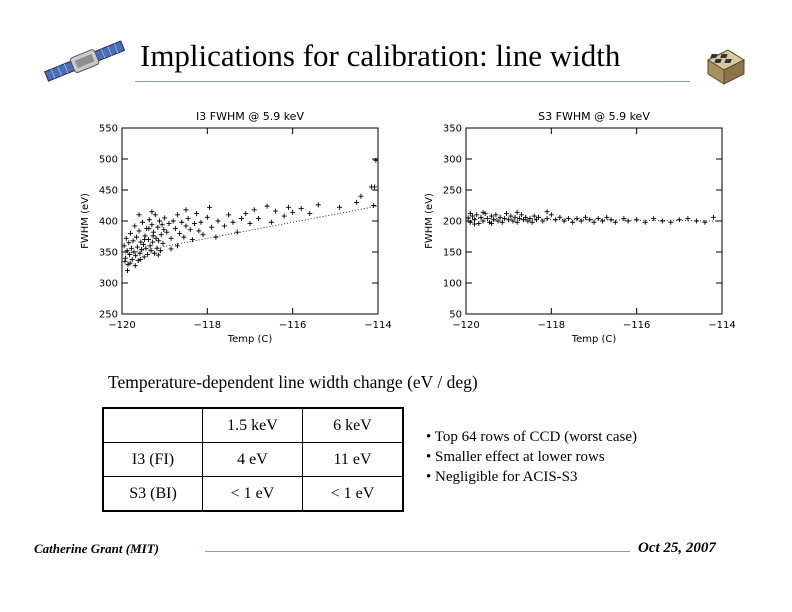  I want to click on s3-chart-title: S3 FWHM @ 5.9 keV, so click(594, 116).